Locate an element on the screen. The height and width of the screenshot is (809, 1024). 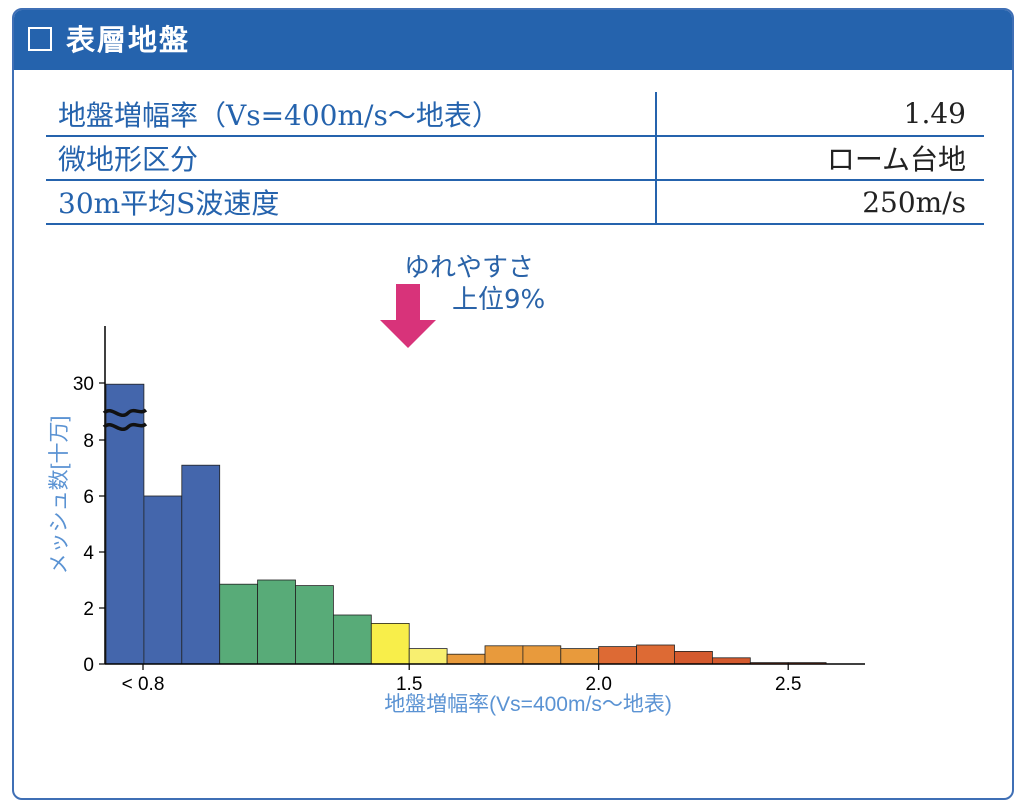
y-ticks: 0 2 4 6 8 30 is located at coordinates (89, 525).